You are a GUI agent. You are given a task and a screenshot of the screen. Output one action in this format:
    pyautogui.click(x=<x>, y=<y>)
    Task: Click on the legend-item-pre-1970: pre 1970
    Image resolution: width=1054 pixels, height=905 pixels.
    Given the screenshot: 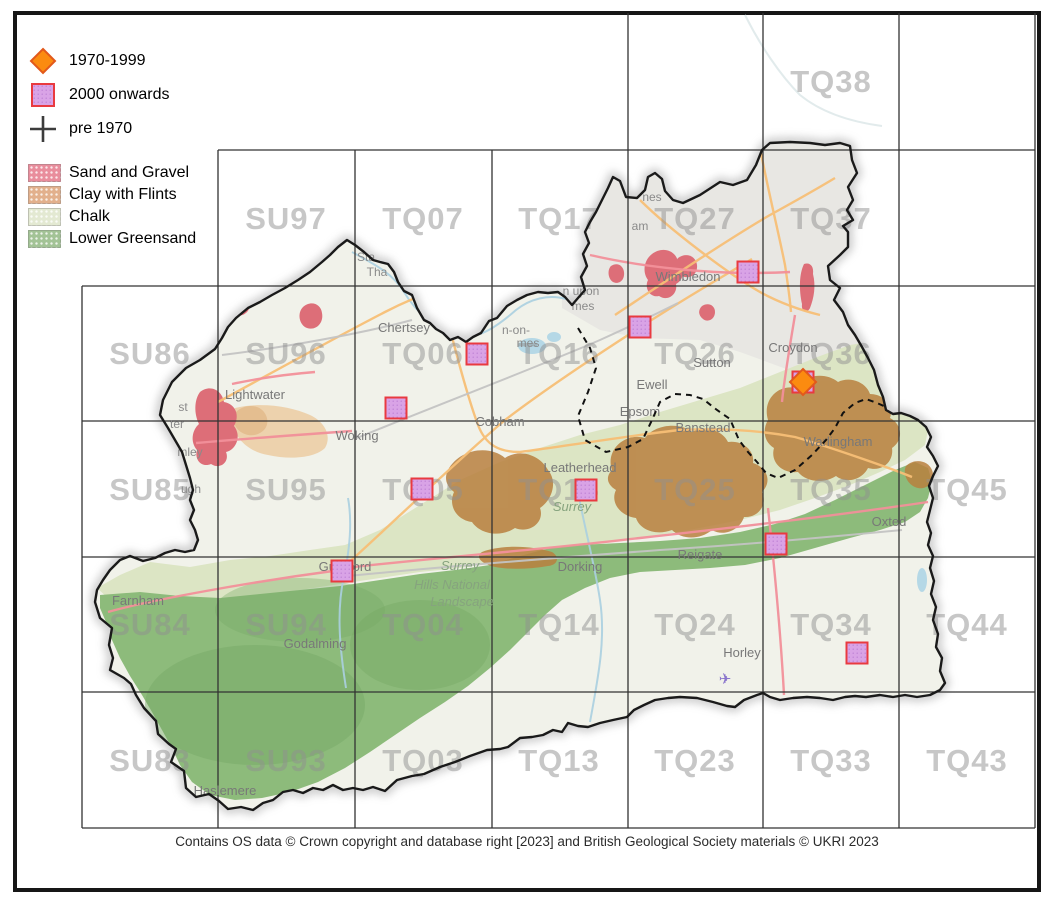 What is the action you would take?
    pyautogui.click(x=112, y=129)
    